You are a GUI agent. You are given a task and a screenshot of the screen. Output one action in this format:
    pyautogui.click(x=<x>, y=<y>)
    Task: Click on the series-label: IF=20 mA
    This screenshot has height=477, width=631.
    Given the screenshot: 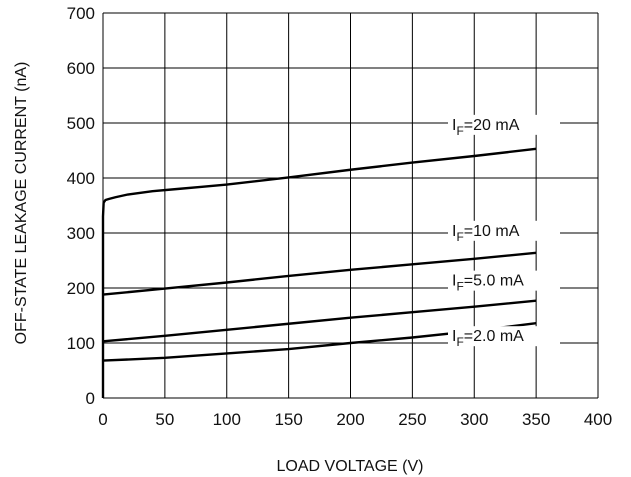 What is the action you would take?
    pyautogui.click(x=486, y=127)
    